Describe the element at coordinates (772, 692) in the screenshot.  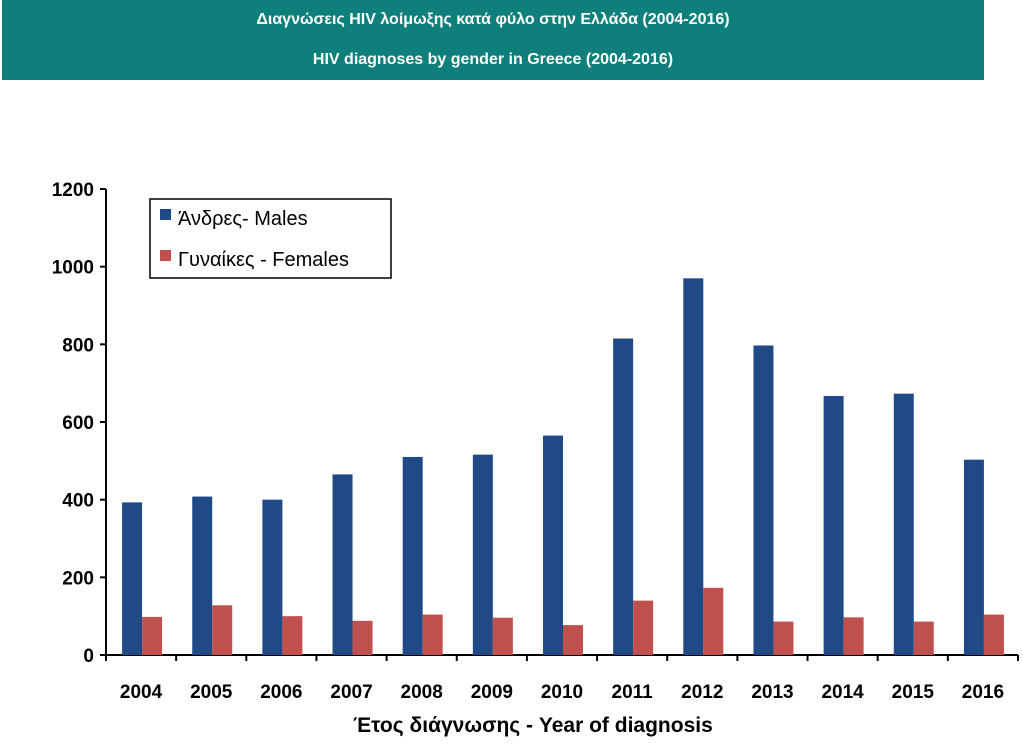
I see `x-tick-label: 2013` at that location.